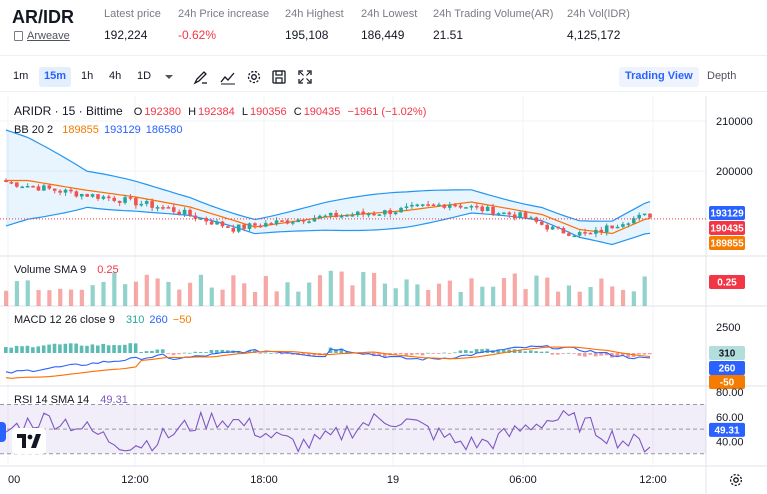  What do you see at coordinates (722, 76) in the screenshot?
I see `depth-button: Depth` at bounding box center [722, 76].